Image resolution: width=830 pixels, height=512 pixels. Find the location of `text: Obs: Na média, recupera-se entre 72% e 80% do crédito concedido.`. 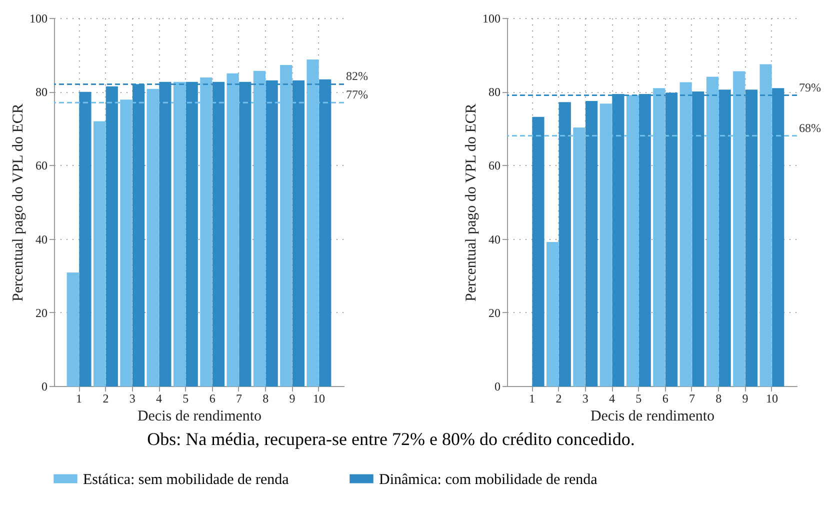

text: Obs: Na média, recupera-se entre 72% e 80% do crédito concedido. is located at coordinates (391, 439).